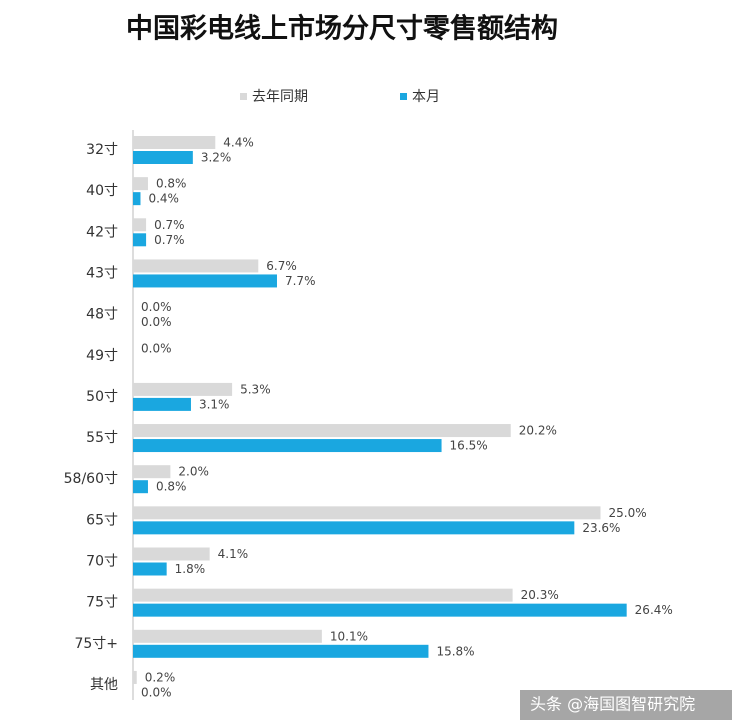 This screenshot has width=732, height=720. What do you see at coordinates (193, 472) in the screenshot?
I see `value-label: 2.0%` at bounding box center [193, 472].